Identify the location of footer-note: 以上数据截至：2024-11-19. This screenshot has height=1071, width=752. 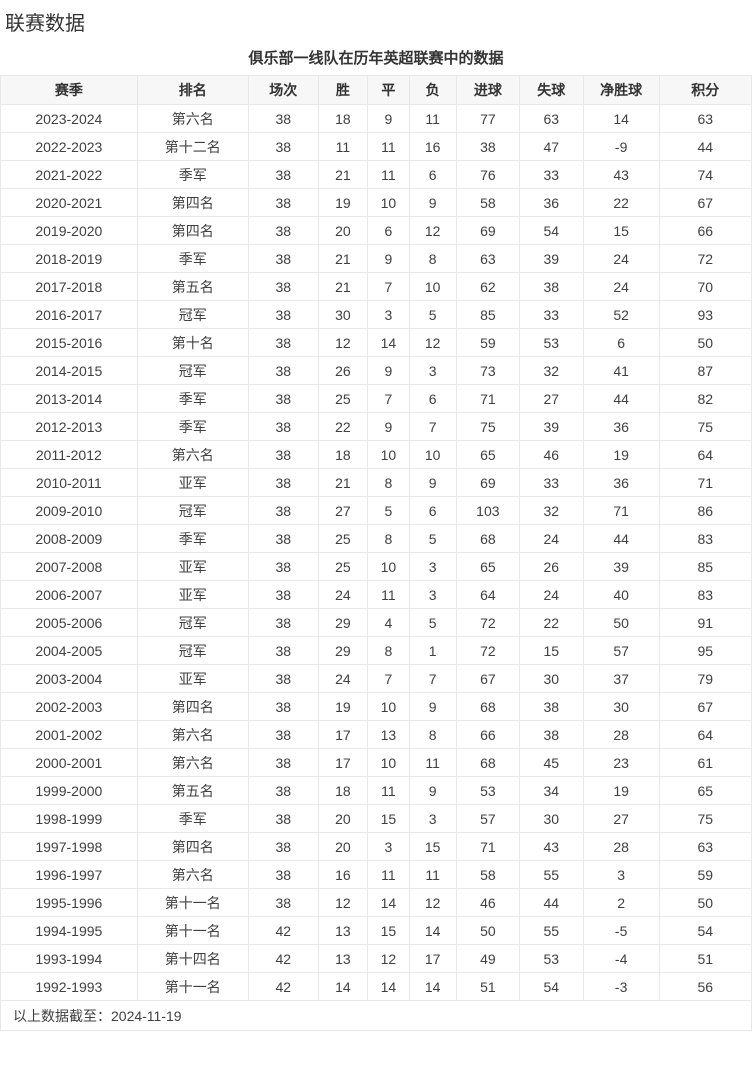
(376, 1015).